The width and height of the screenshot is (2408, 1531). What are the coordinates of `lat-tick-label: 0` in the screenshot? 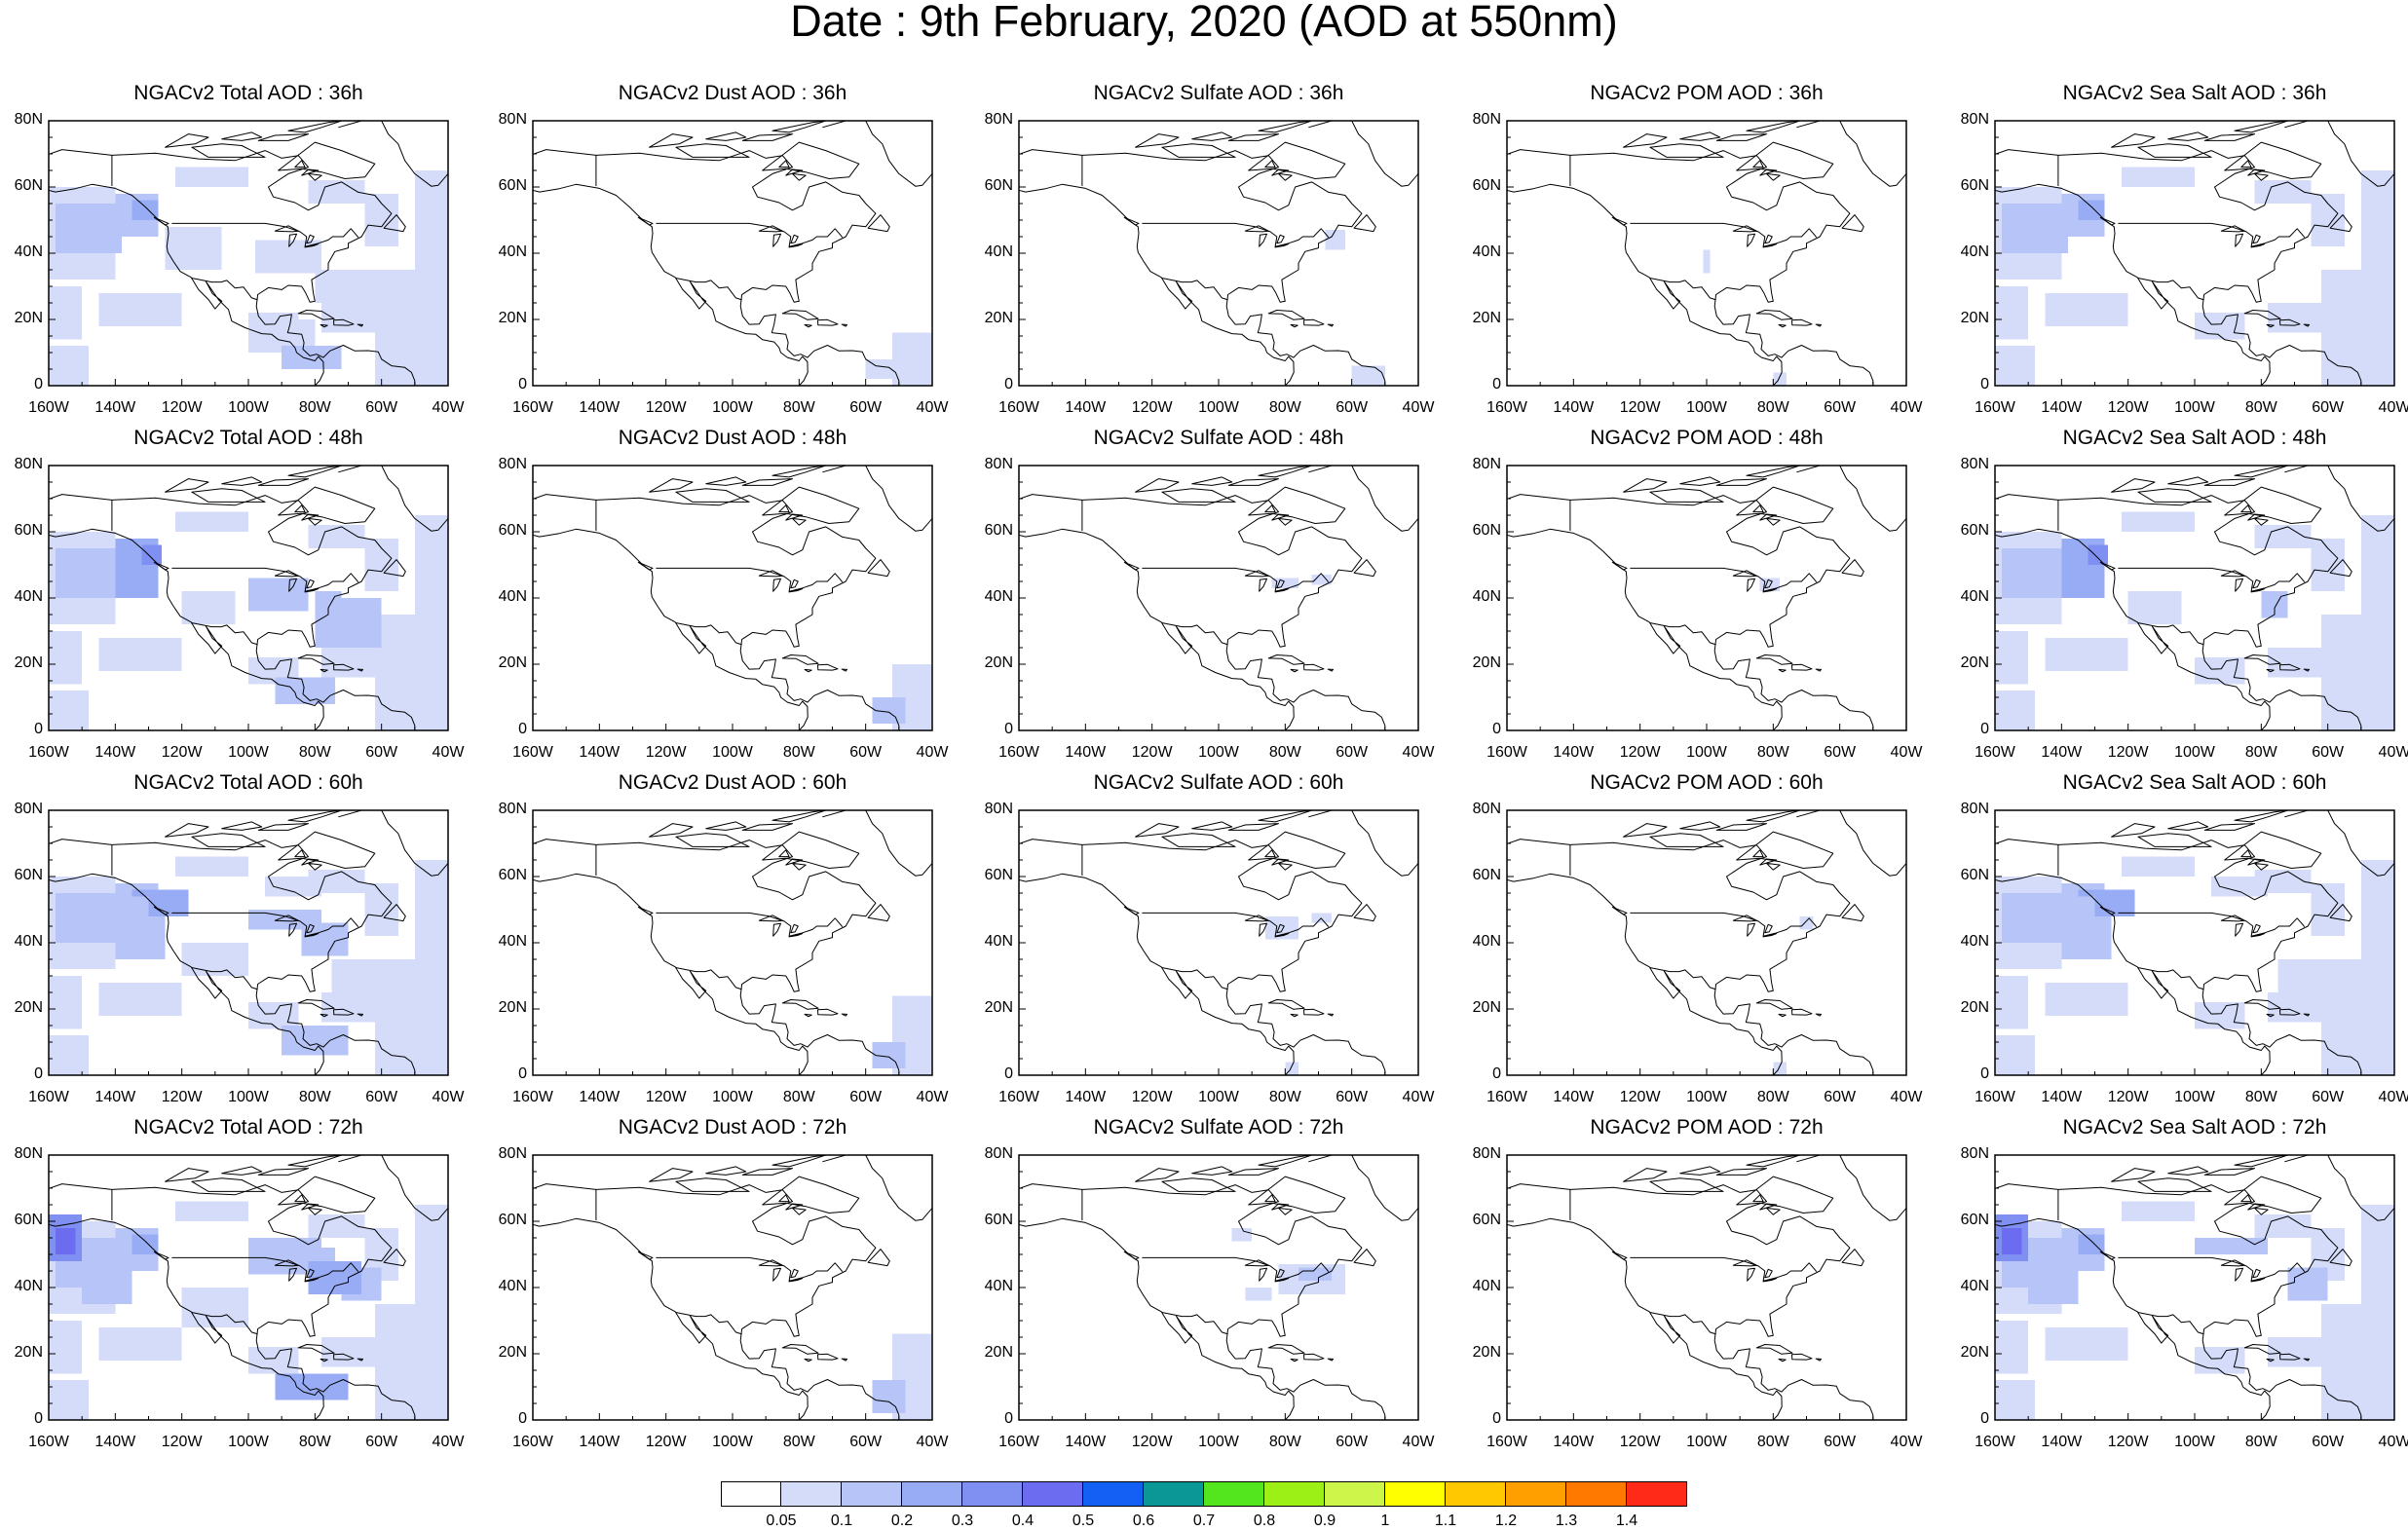 It's located at (1496, 729).